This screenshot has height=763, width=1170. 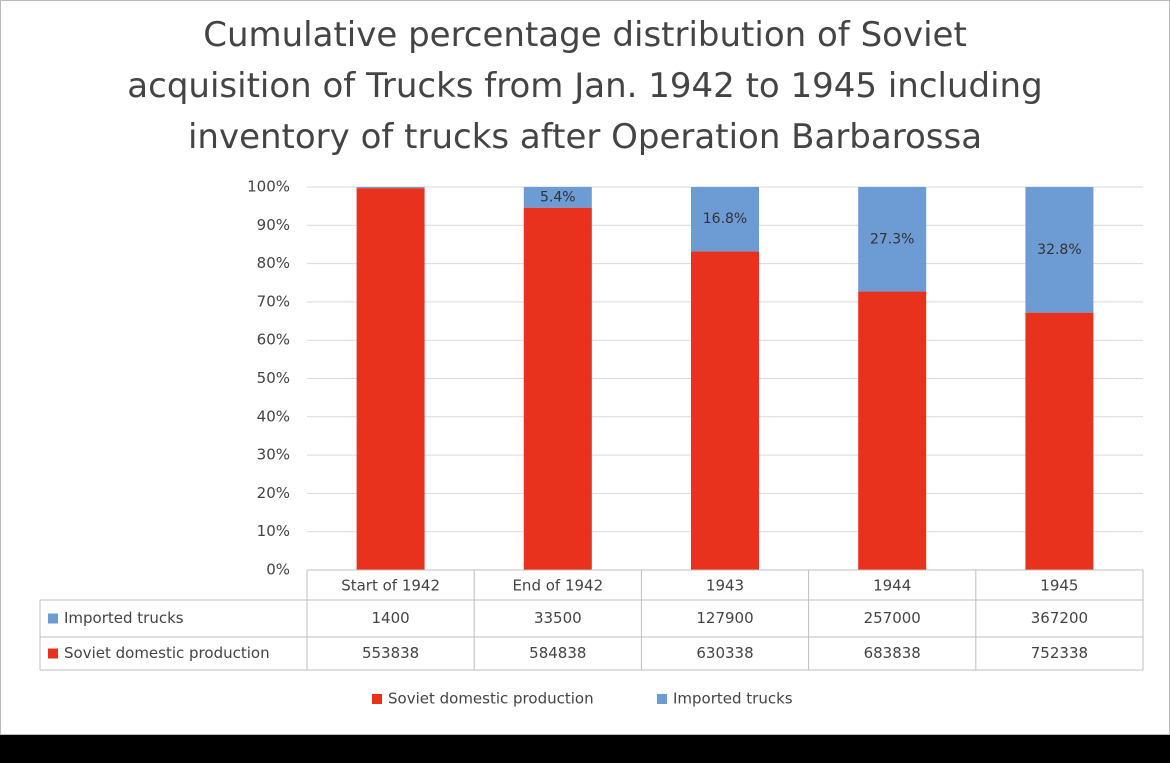 I want to click on table-cell: 752338, so click(x=1059, y=653).